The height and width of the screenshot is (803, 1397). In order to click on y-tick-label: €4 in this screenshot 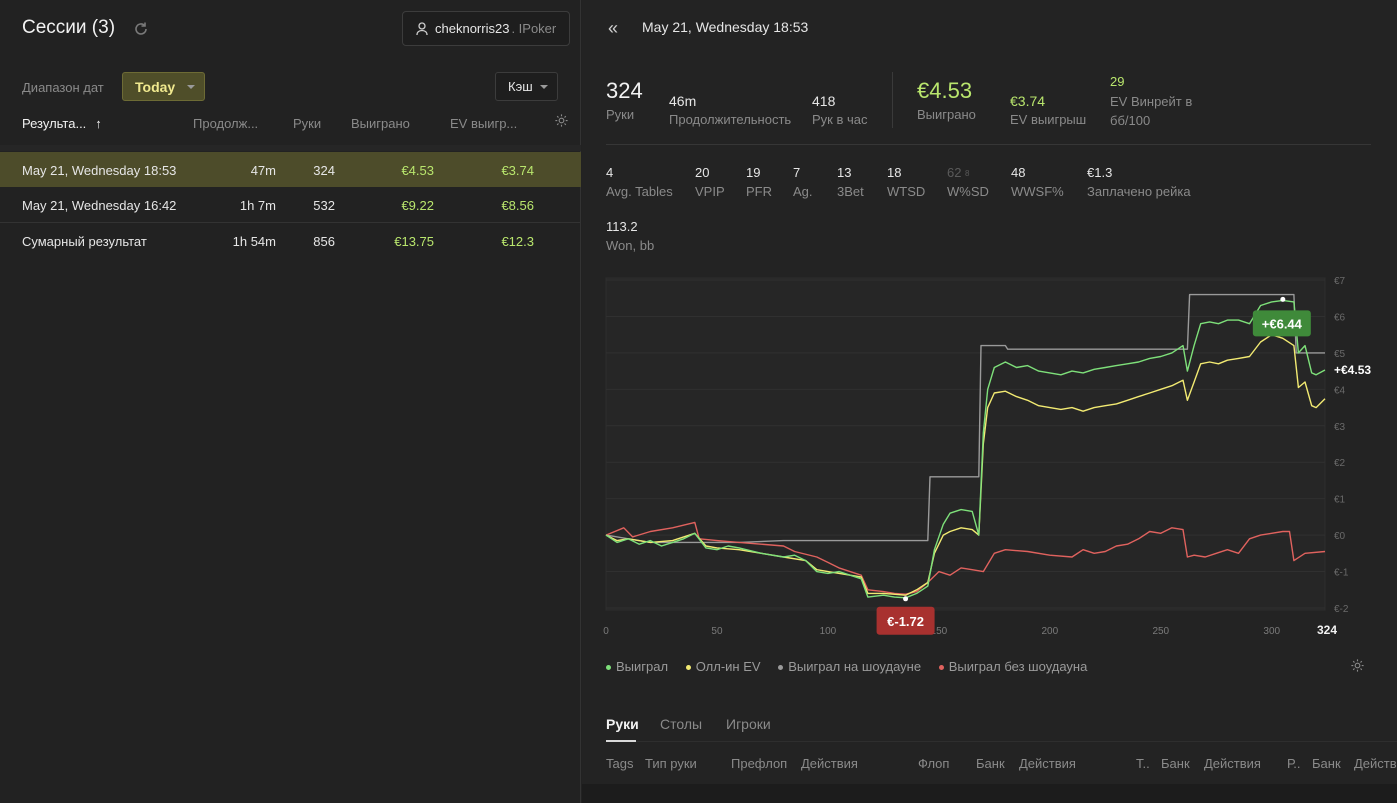, I will do `click(1340, 390)`.